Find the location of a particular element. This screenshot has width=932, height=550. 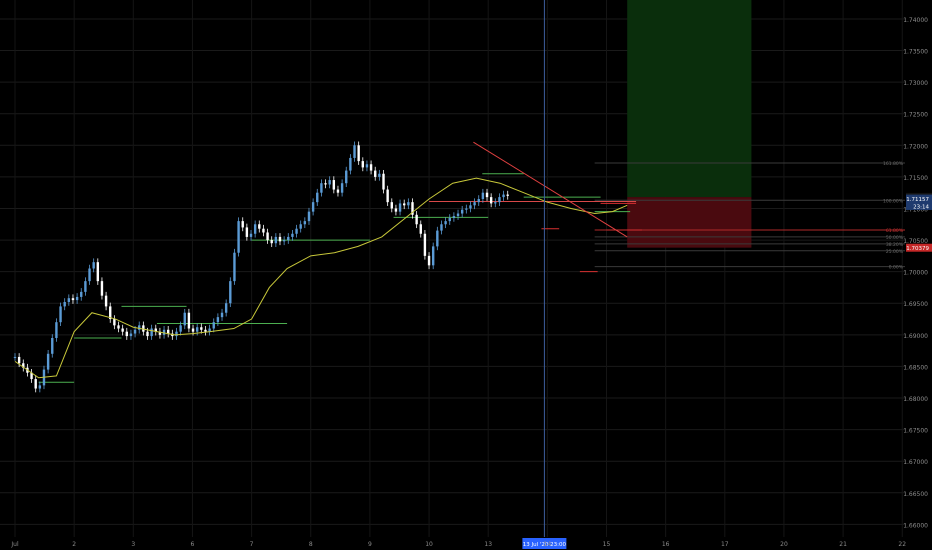

price-tick-label: 1.72000 is located at coordinates (915, 146).